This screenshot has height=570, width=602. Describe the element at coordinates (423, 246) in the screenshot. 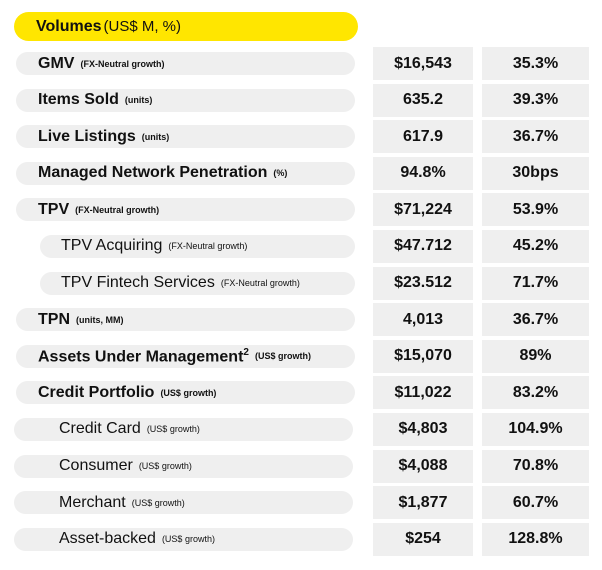

I see `metric-value: $47.712` at that location.